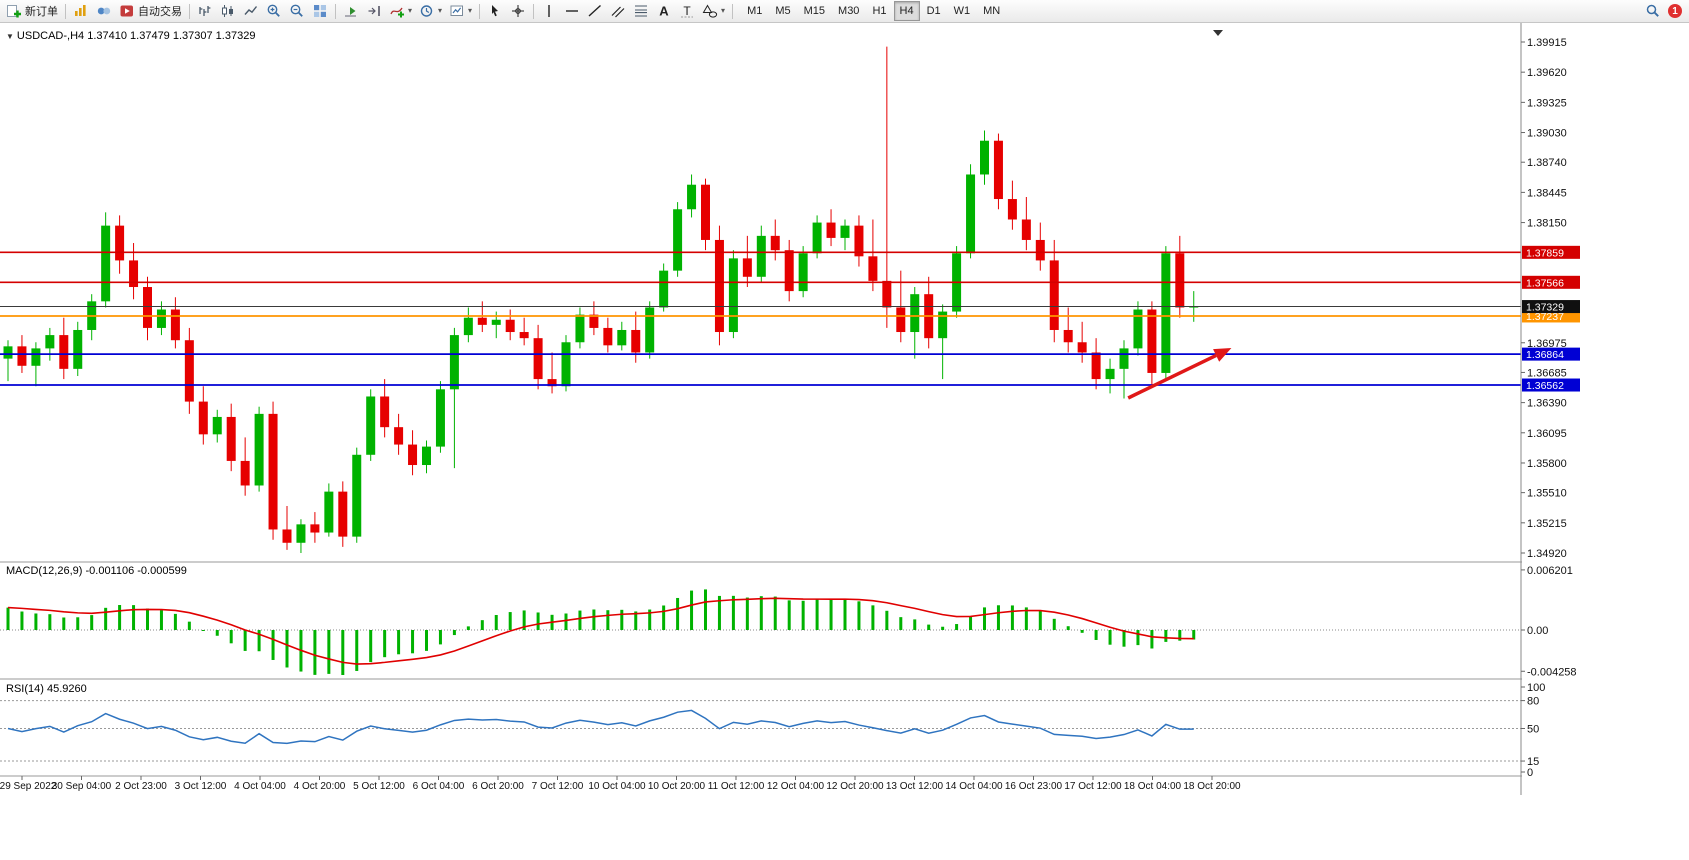 This screenshot has height=860, width=1689. What do you see at coordinates (1218, 33) in the screenshot?
I see `chart-shift-marker` at bounding box center [1218, 33].